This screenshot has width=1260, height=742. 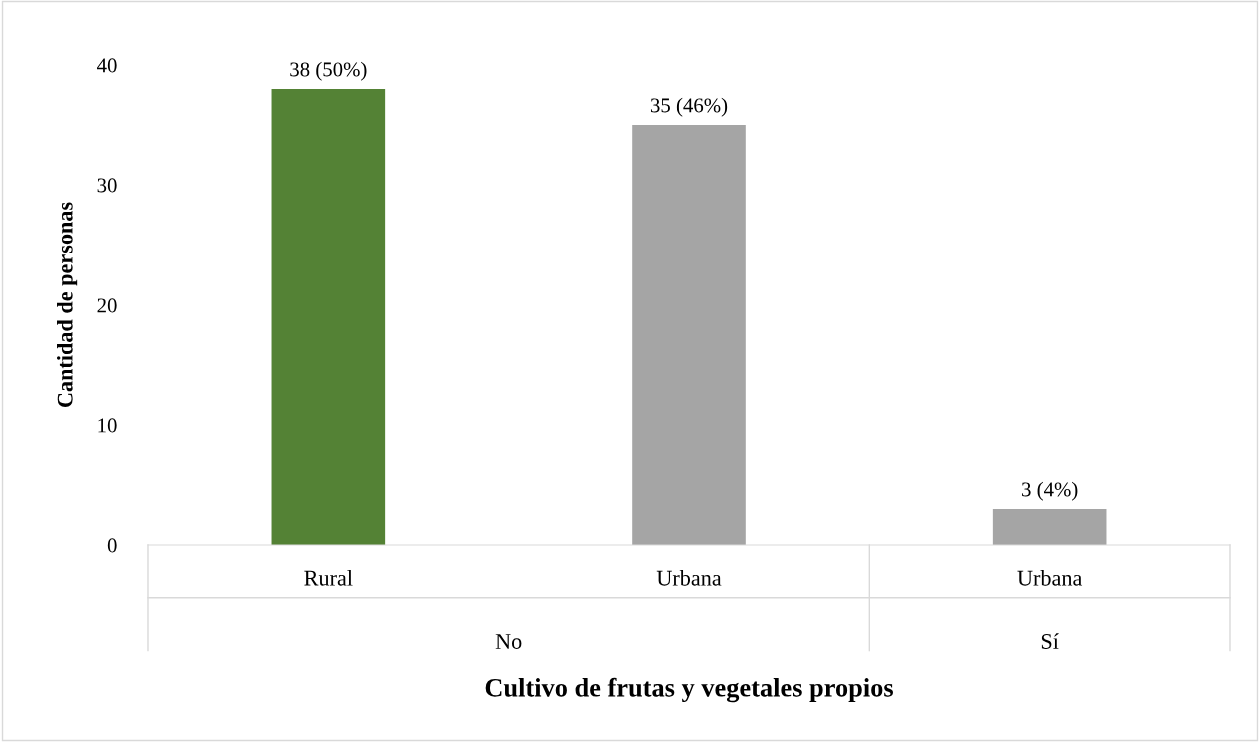 I want to click on y-tick-label: 20, so click(x=107, y=305).